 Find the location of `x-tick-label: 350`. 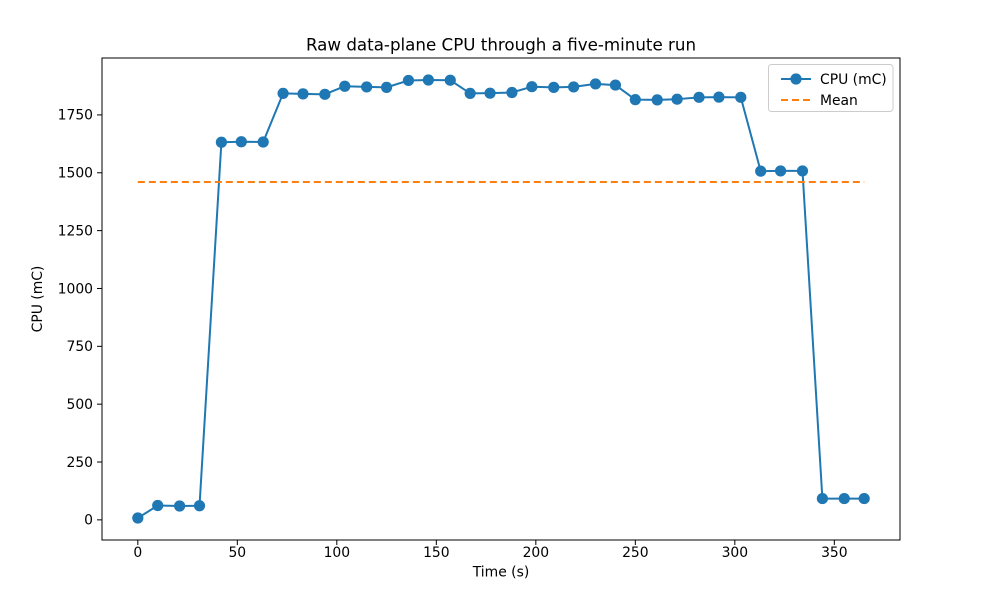

x-tick-label: 350 is located at coordinates (834, 553).